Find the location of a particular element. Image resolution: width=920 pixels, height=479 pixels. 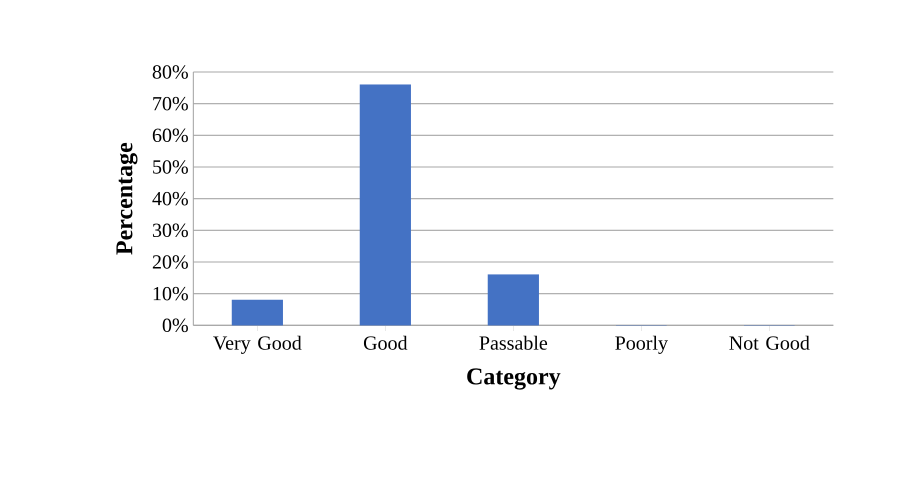

x-tick-label: Very Good is located at coordinates (257, 345).